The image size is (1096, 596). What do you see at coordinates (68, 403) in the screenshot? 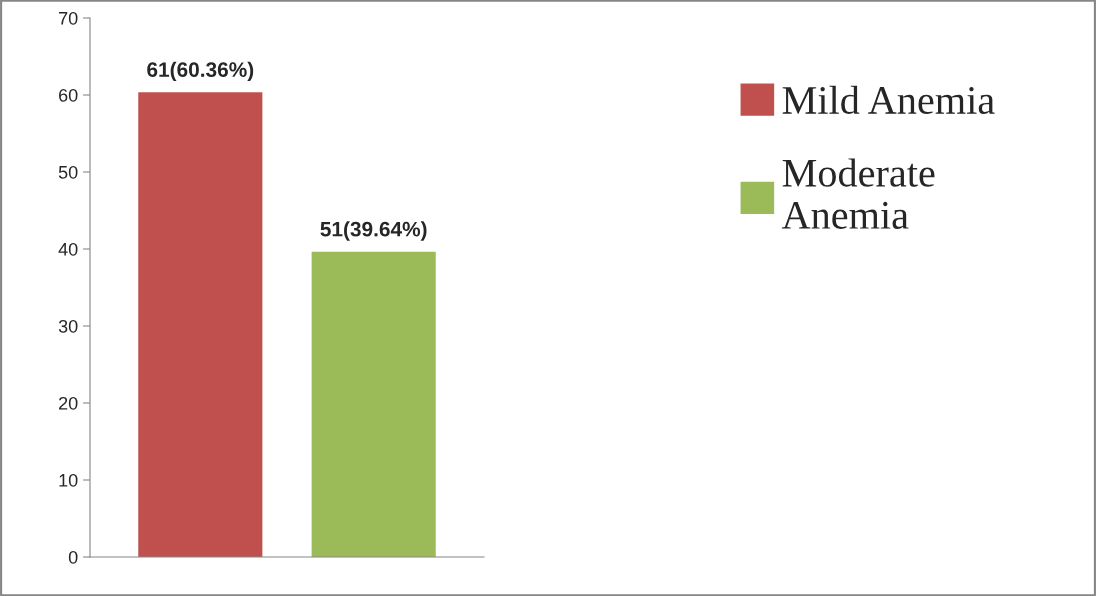
I see `y-tick-label: 20` at bounding box center [68, 403].